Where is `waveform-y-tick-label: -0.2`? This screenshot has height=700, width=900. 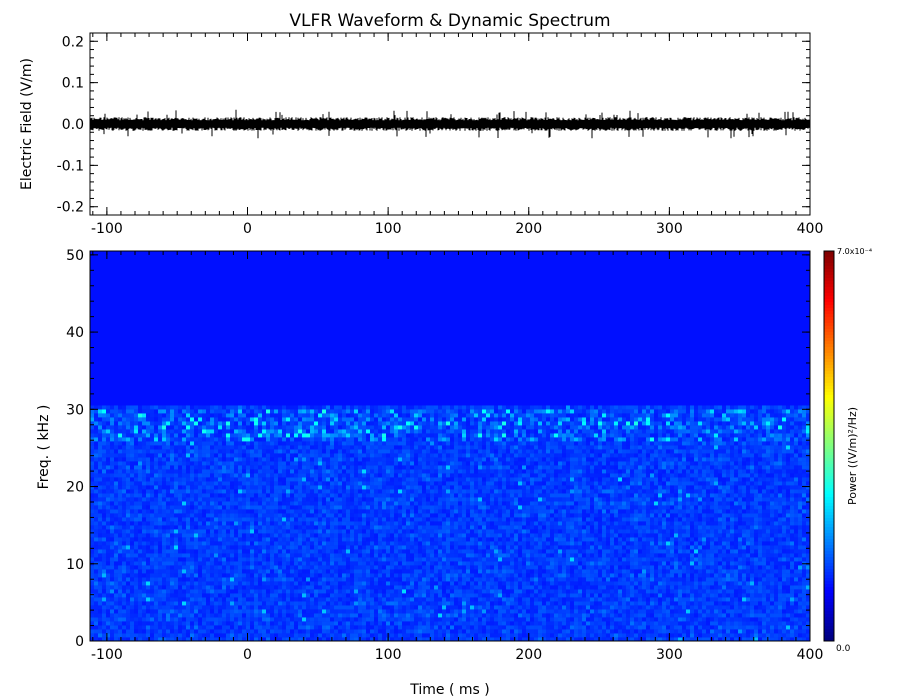
waveform-y-tick-label: -0.2 is located at coordinates (70, 208).